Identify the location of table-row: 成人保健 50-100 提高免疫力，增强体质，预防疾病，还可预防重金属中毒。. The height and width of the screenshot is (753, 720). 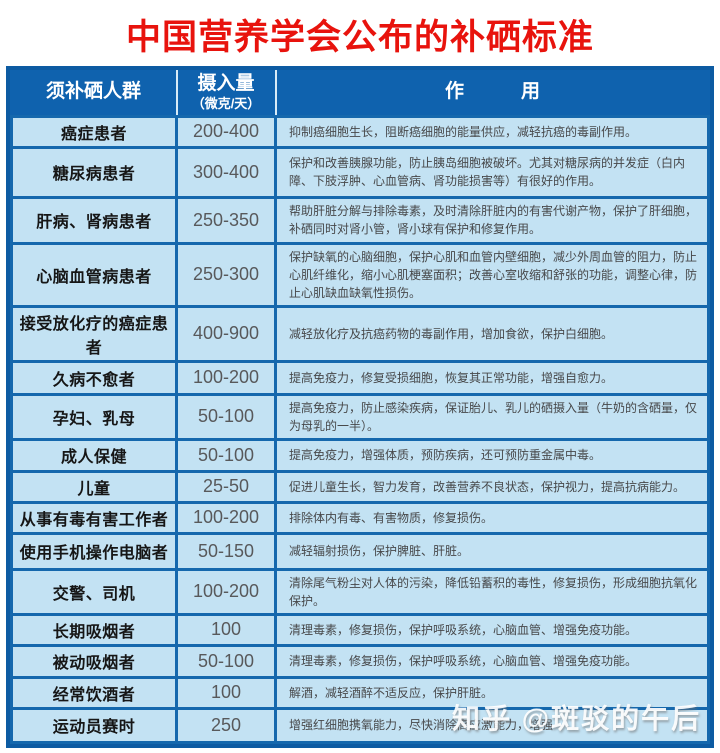
(360, 455).